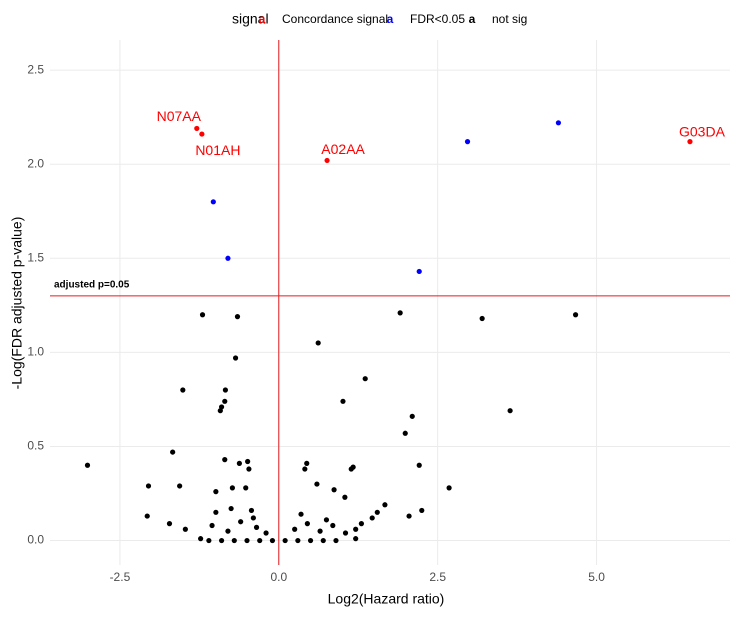 The width and height of the screenshot is (744, 619). I want to click on y-tick-label: 1.5, so click(35, 257).